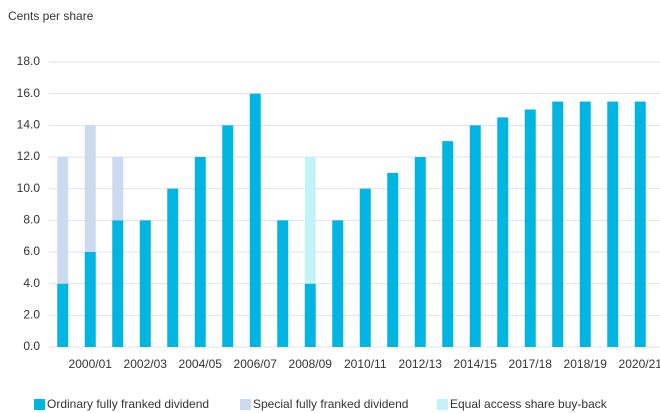  I want to click on x-tick-label: 2008/09, so click(311, 364).